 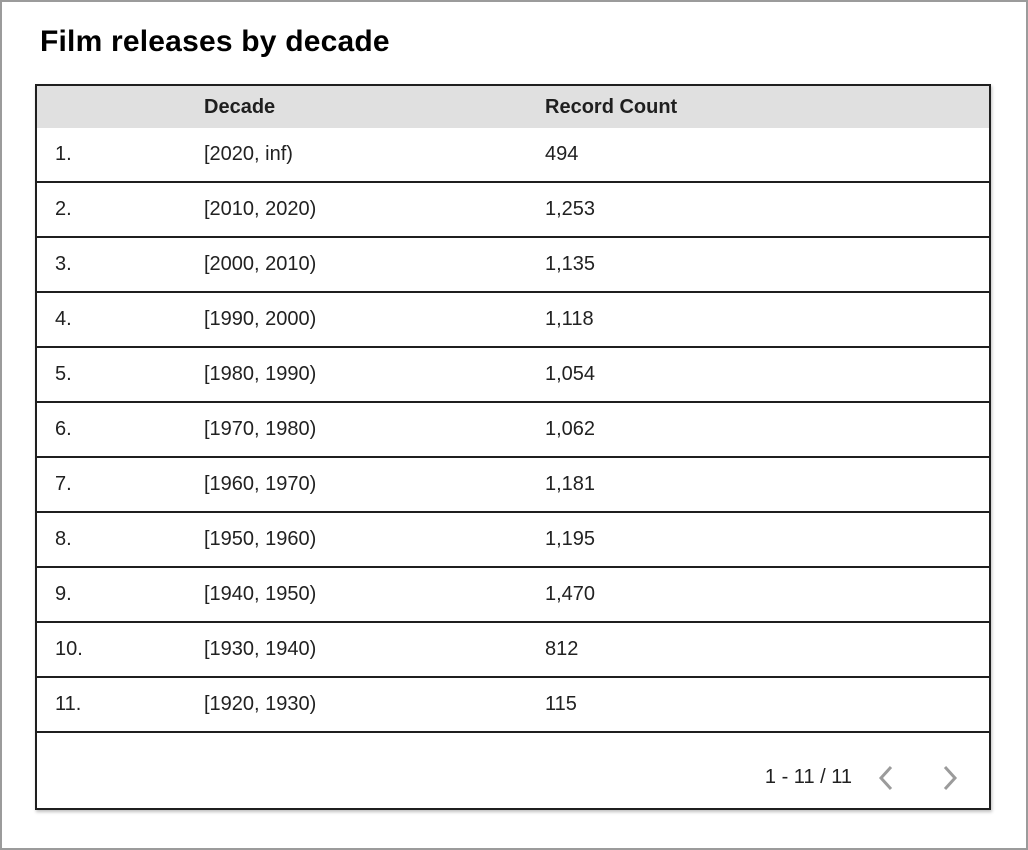 I want to click on pagination-range-label: 1 - 11 / 11, so click(x=808, y=777).